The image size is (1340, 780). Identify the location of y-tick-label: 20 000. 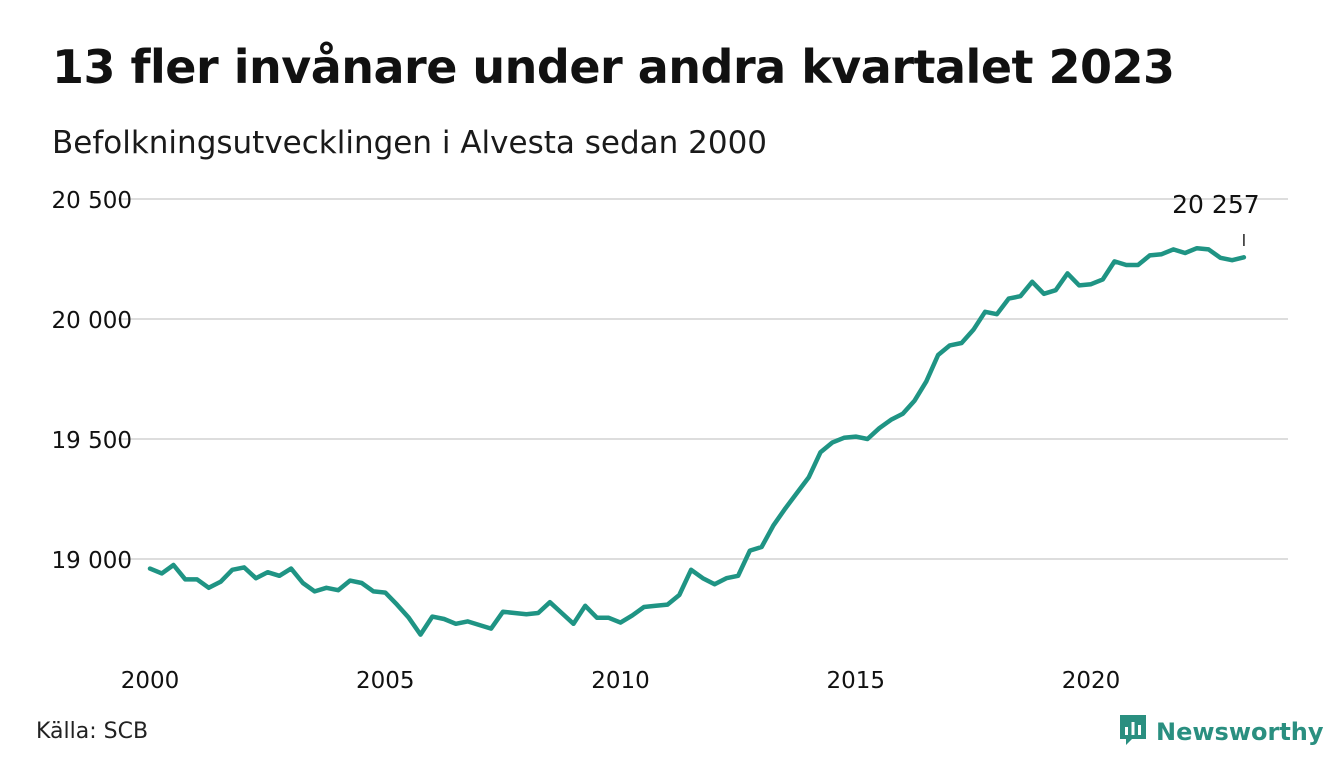
(92, 321).